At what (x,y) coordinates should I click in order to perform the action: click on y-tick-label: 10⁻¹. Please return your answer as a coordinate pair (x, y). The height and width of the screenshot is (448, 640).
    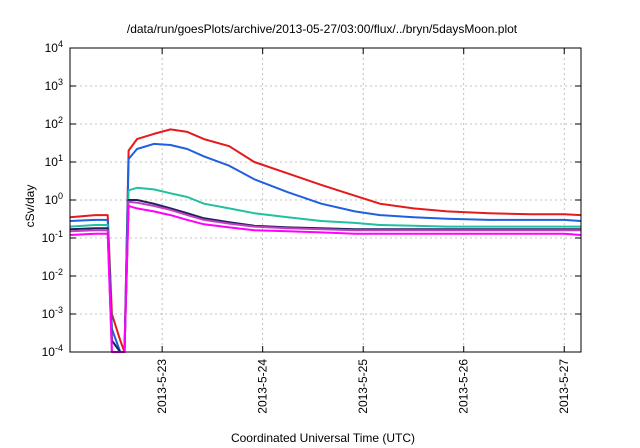
    Looking at the image, I should click on (52, 237).